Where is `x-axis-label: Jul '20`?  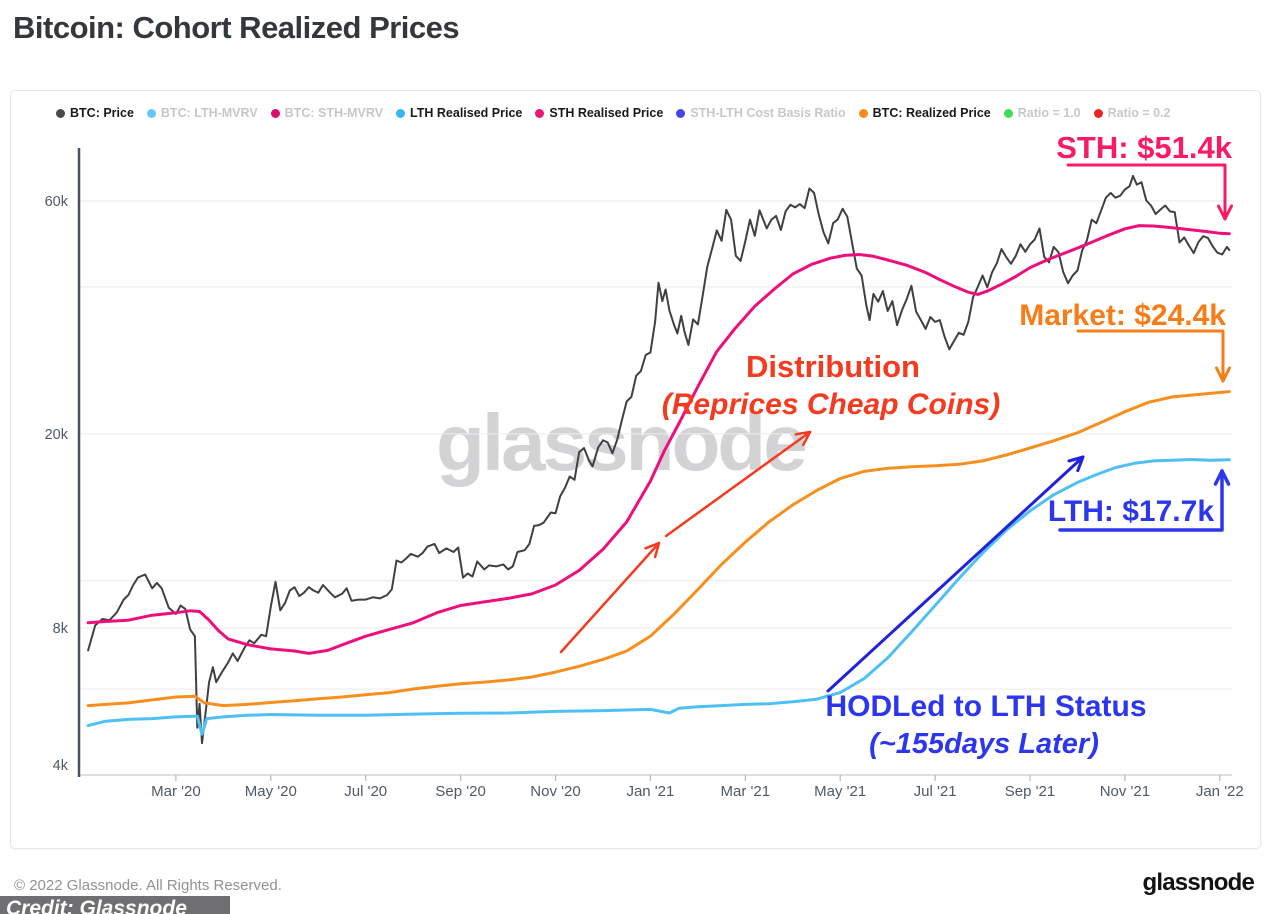 x-axis-label: Jul '20 is located at coordinates (365, 791).